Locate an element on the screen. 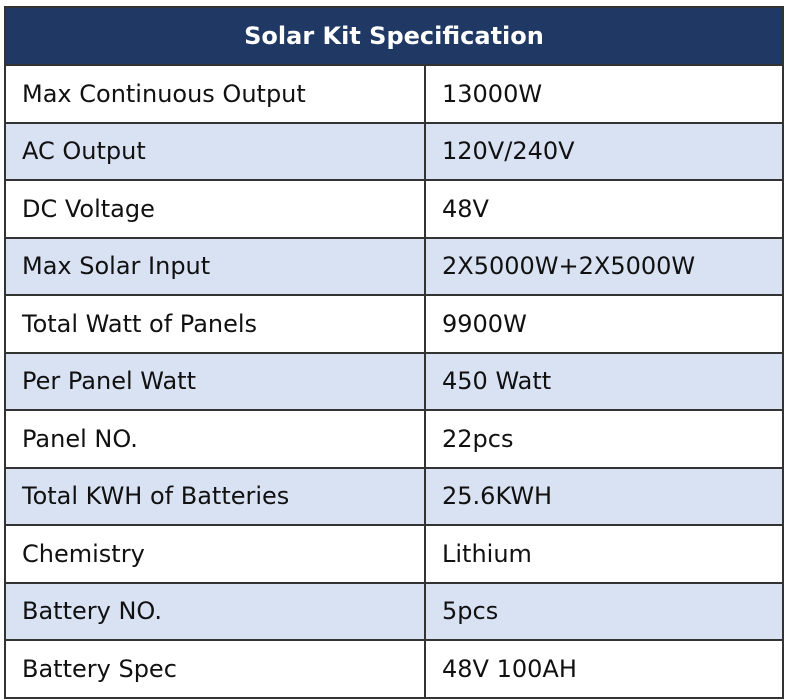 Image resolution: width=789 pixels, height=700 pixels. table-row: Per Panel Watt 450 Watt is located at coordinates (394, 381).